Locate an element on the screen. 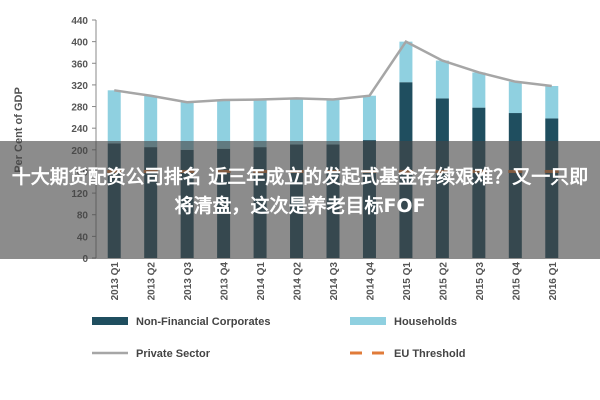 The width and height of the screenshot is (600, 400). x-tick-label: 2013 Q4 is located at coordinates (225, 281).